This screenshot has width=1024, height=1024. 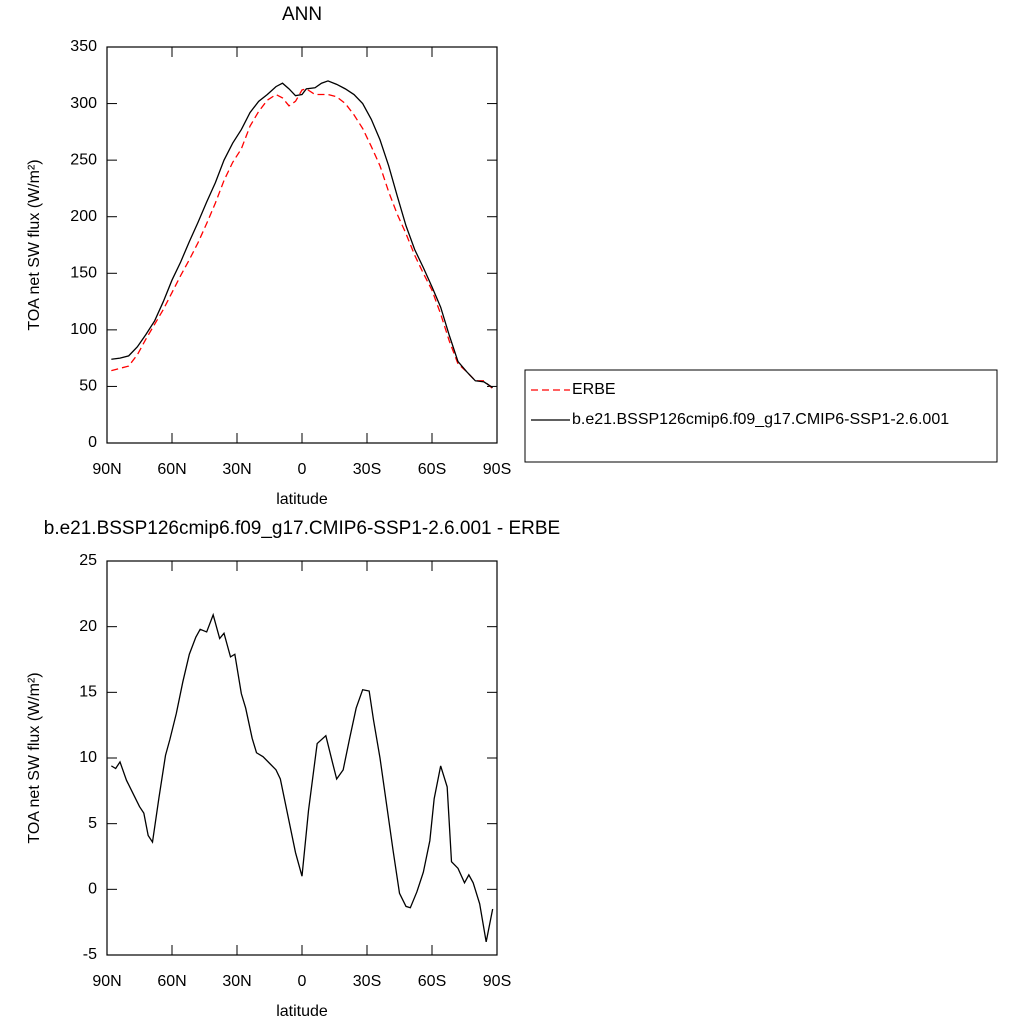 I want to click on y-tick-label: 20, so click(x=88, y=626).